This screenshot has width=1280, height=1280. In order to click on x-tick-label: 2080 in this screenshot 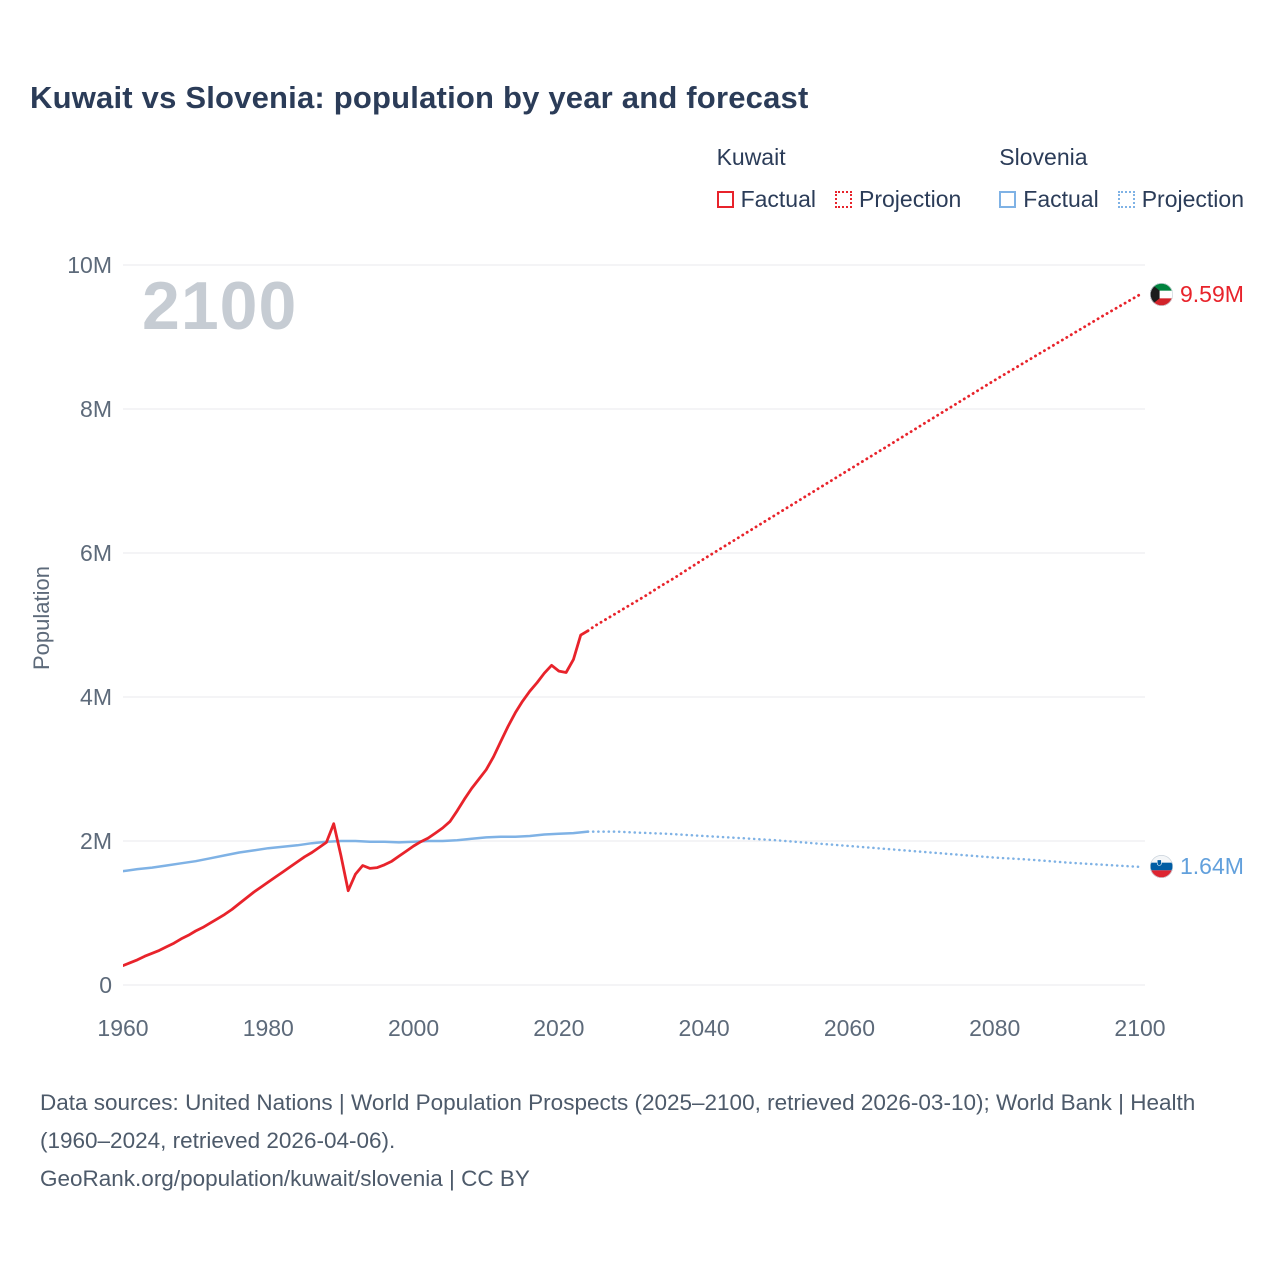, I will do `click(995, 1028)`.